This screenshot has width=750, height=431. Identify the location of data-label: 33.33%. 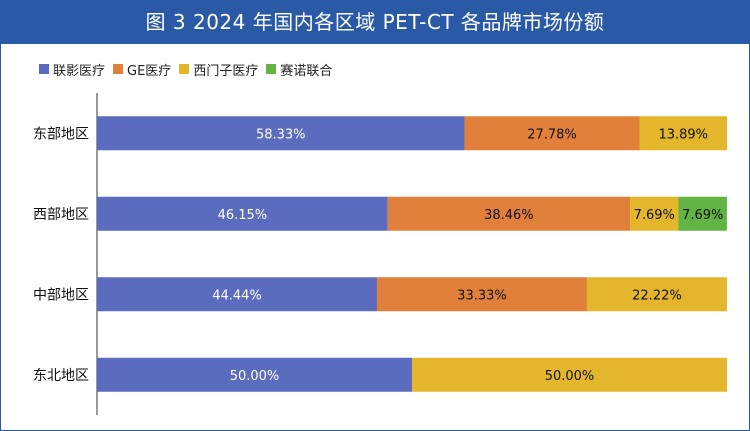
(482, 295).